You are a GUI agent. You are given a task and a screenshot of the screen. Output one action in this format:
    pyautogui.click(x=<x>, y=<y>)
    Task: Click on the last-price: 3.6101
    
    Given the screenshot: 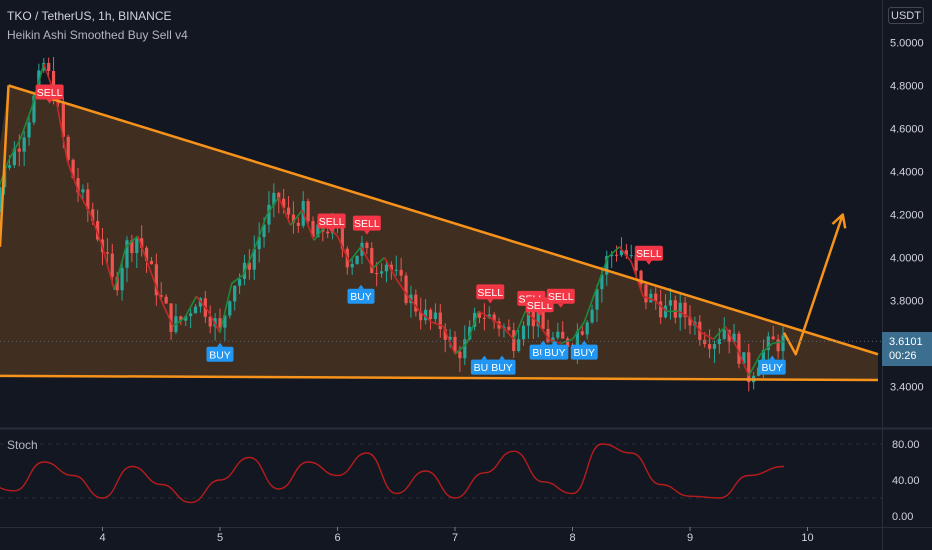 What is the action you would take?
    pyautogui.click(x=906, y=342)
    